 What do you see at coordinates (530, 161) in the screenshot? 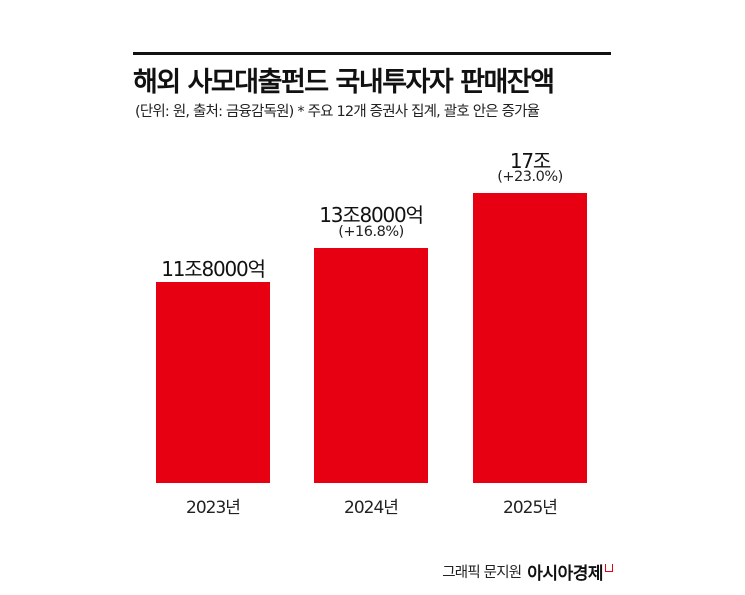
I see `bar-value-label-2025: 17조` at bounding box center [530, 161].